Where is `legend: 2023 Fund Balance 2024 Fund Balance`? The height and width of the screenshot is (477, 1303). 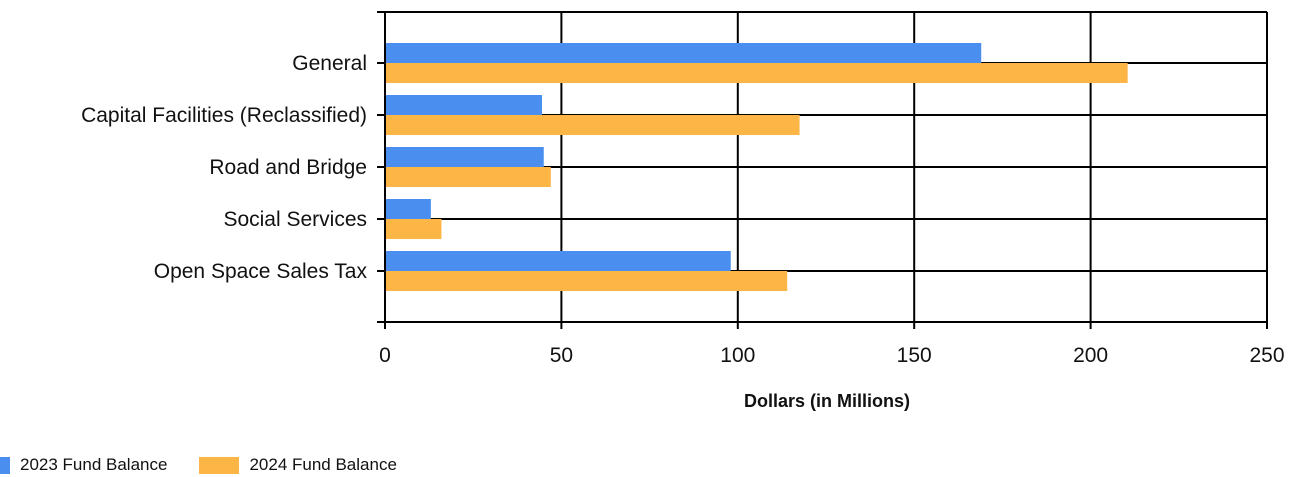 legend: 2023 Fund Balance 2024 Fund Balance is located at coordinates (214, 465).